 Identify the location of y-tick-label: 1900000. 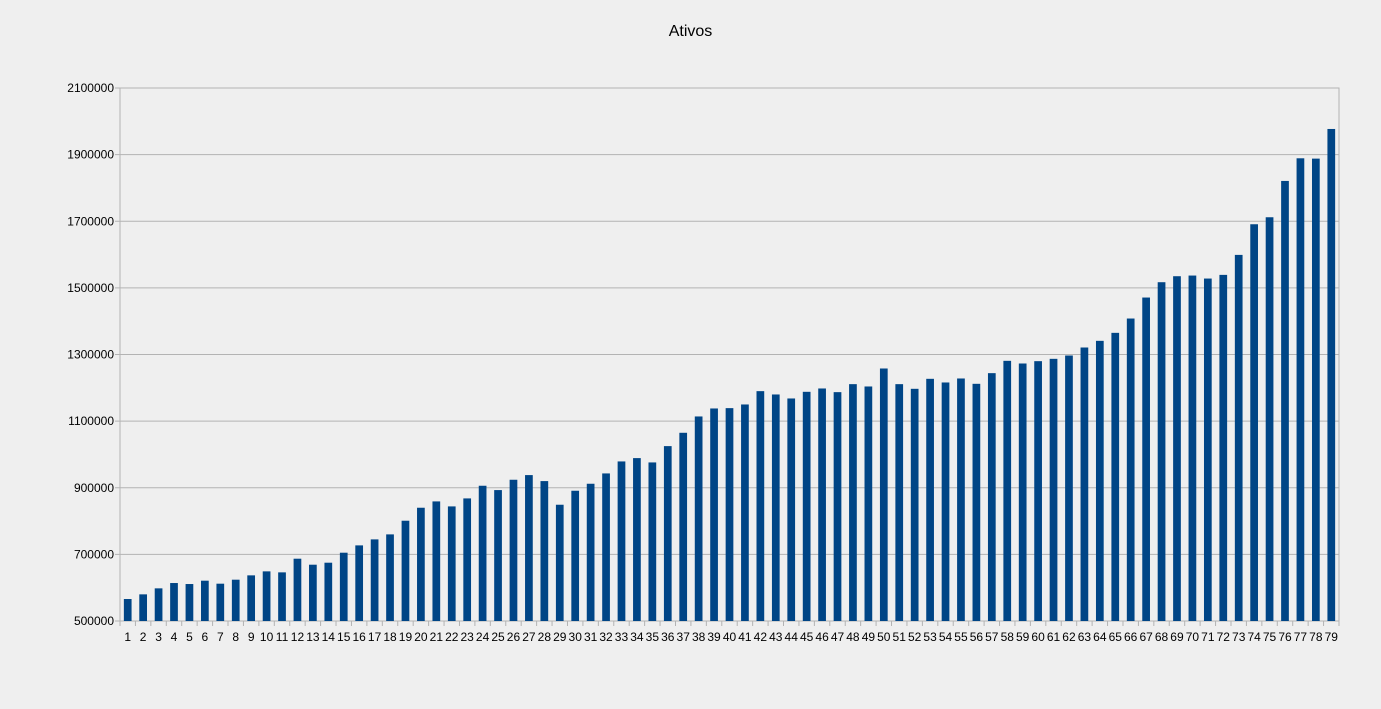
(90, 155).